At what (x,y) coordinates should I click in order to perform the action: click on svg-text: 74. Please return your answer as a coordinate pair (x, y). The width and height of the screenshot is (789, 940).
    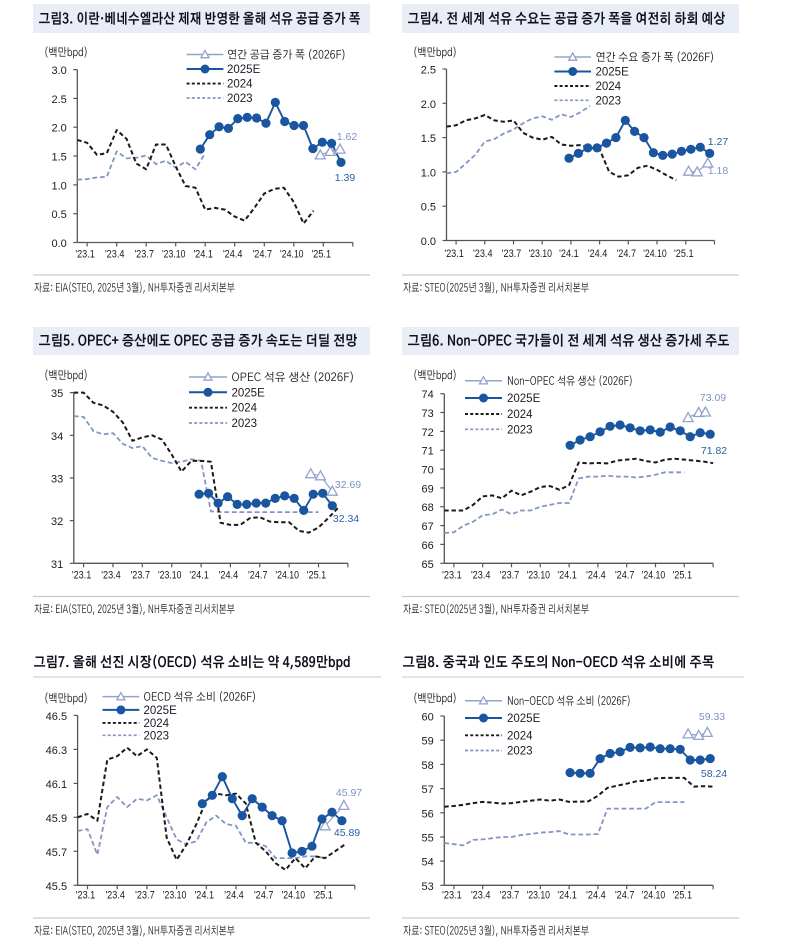
    Looking at the image, I should click on (428, 395).